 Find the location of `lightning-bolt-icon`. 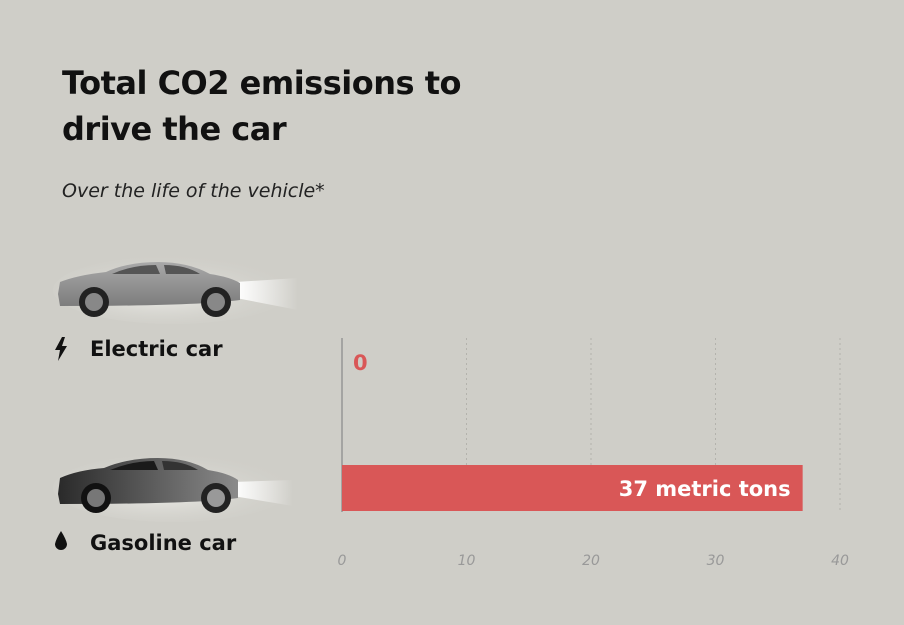

lightning-bolt-icon is located at coordinates (61, 349).